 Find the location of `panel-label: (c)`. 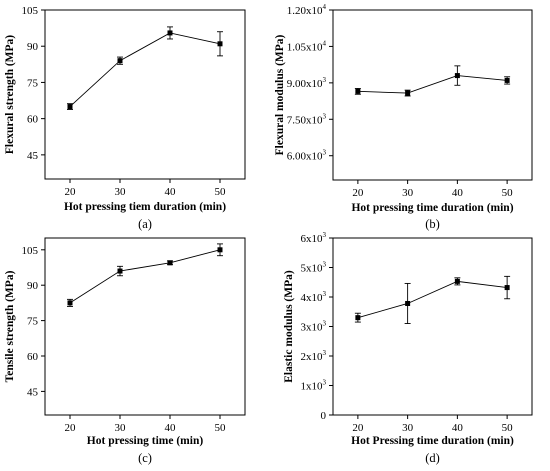

panel-label: (c) is located at coordinates (145, 458).